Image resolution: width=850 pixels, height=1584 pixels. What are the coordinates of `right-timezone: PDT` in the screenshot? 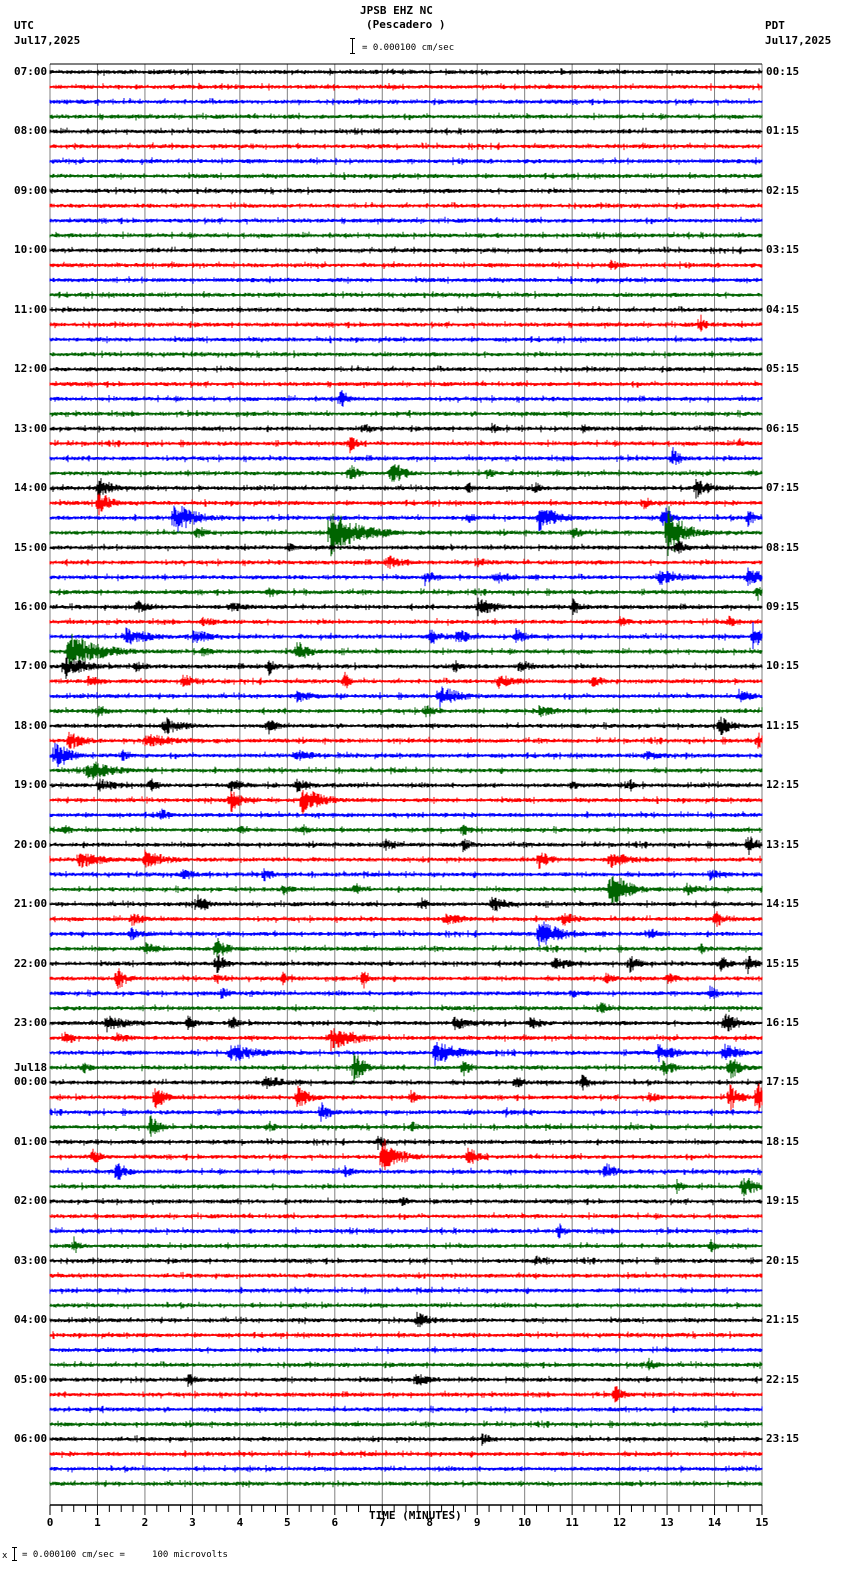 It's located at (775, 25).